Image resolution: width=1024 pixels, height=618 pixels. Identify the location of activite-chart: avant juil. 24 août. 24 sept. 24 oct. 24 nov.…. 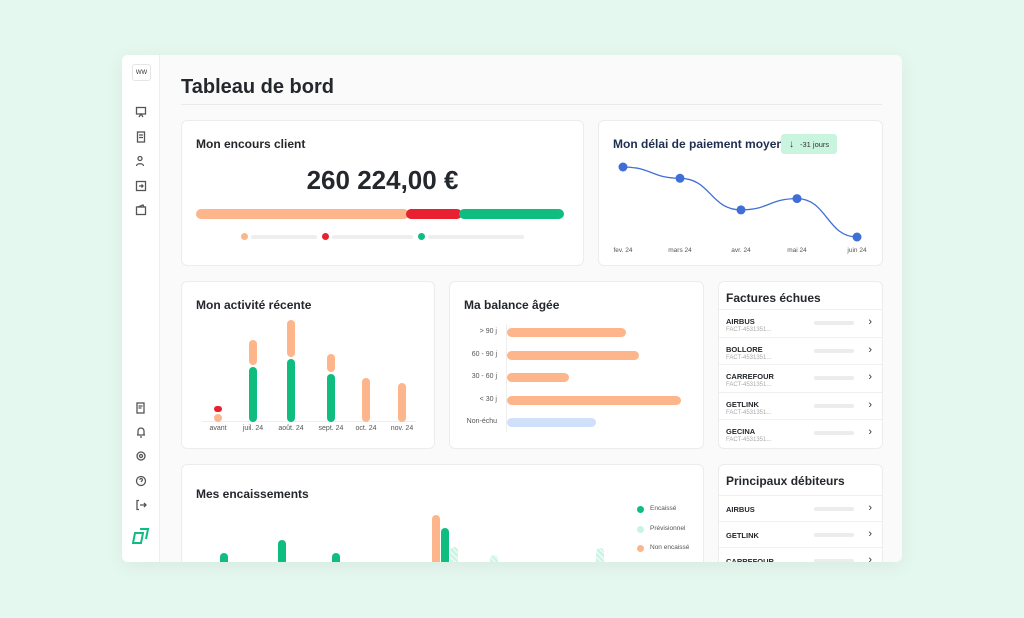
(309, 366).